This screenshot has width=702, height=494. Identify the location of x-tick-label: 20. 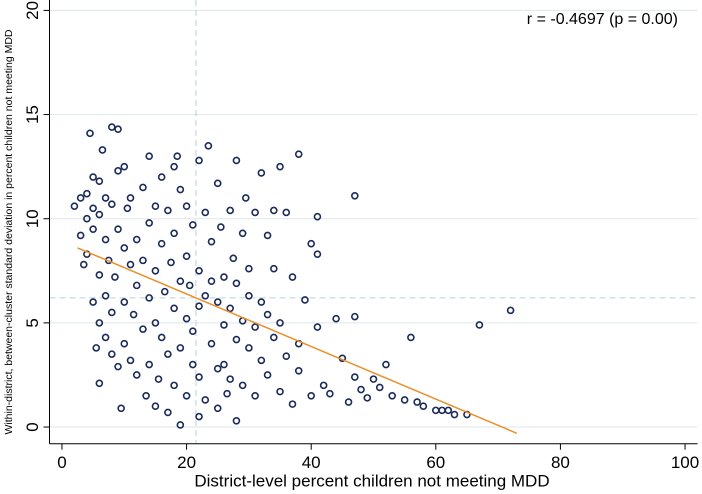
(186, 462).